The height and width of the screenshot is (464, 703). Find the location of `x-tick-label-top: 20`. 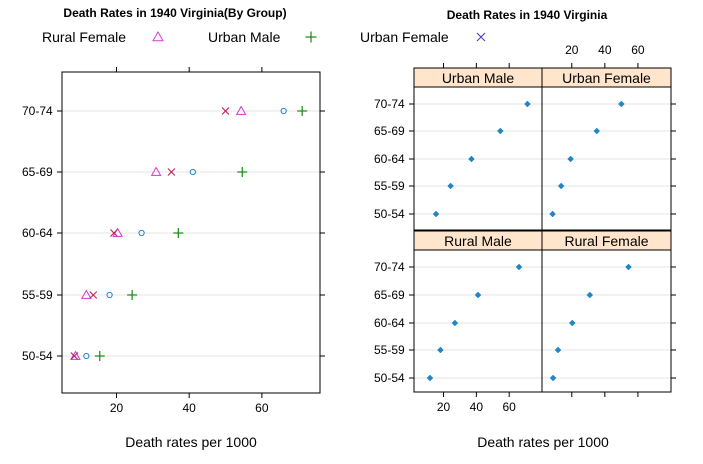

x-tick-label-top: 20 is located at coordinates (572, 50).